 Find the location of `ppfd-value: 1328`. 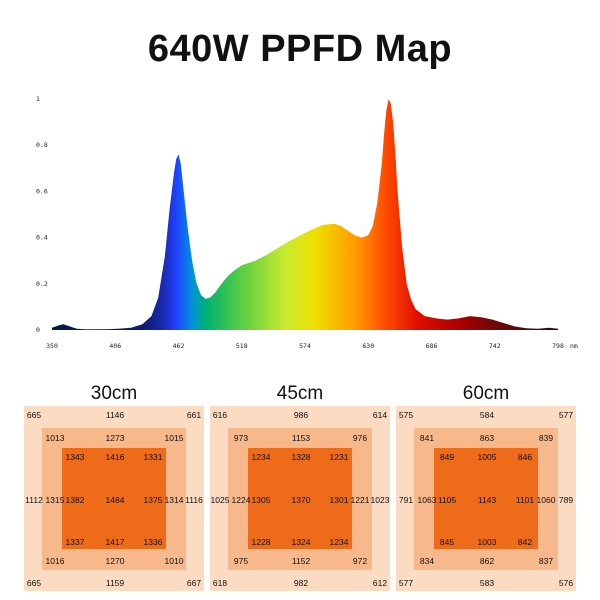

ppfd-value: 1328 is located at coordinates (301, 457).